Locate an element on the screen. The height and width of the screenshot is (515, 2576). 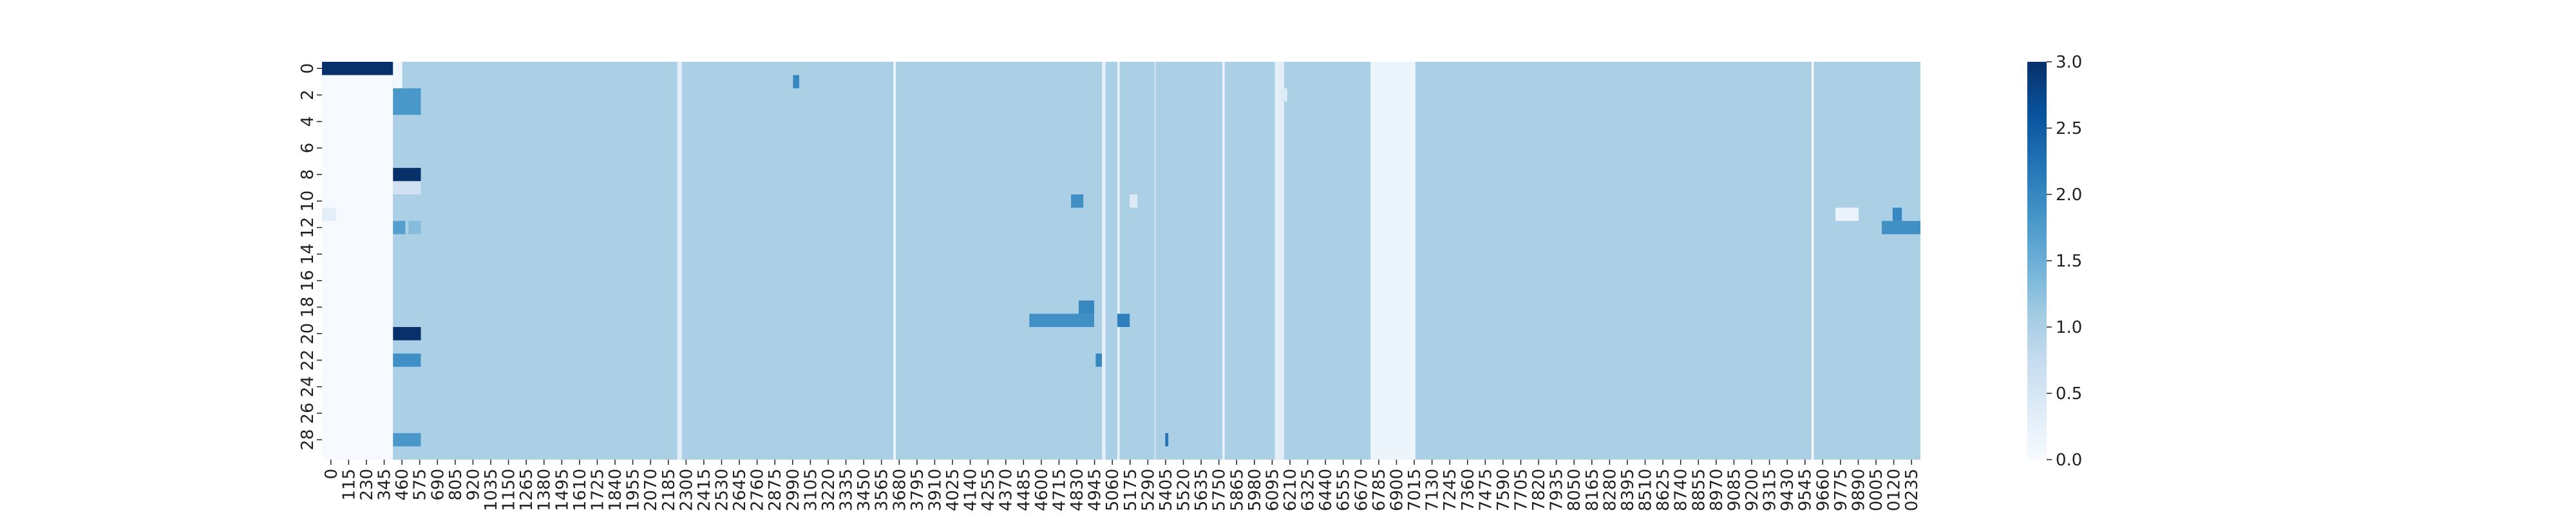
x-tick-label: 1265 is located at coordinates (526, 490).